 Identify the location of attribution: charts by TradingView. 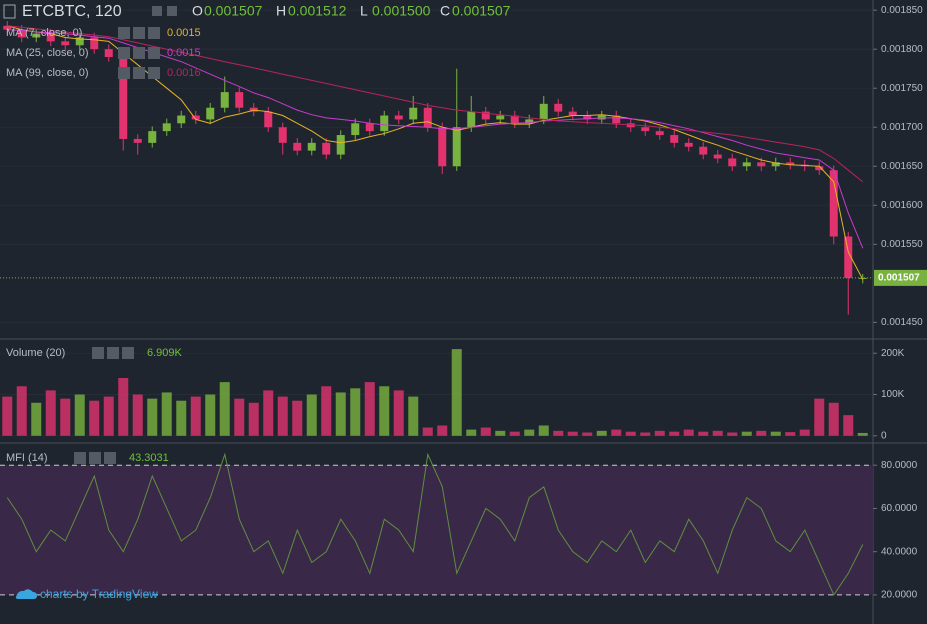
(99, 594).